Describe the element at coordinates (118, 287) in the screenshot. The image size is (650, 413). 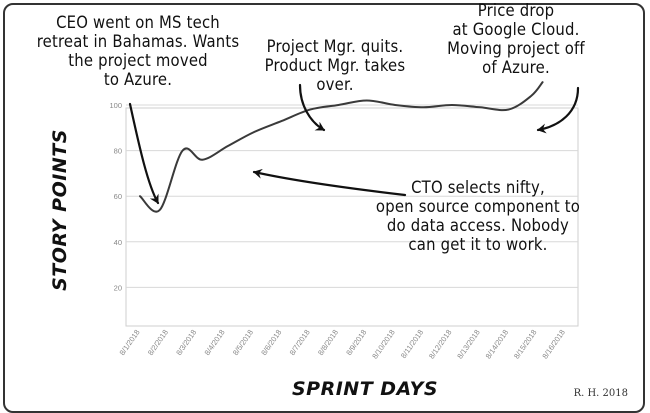
I see `y-tick-label: 20` at that location.